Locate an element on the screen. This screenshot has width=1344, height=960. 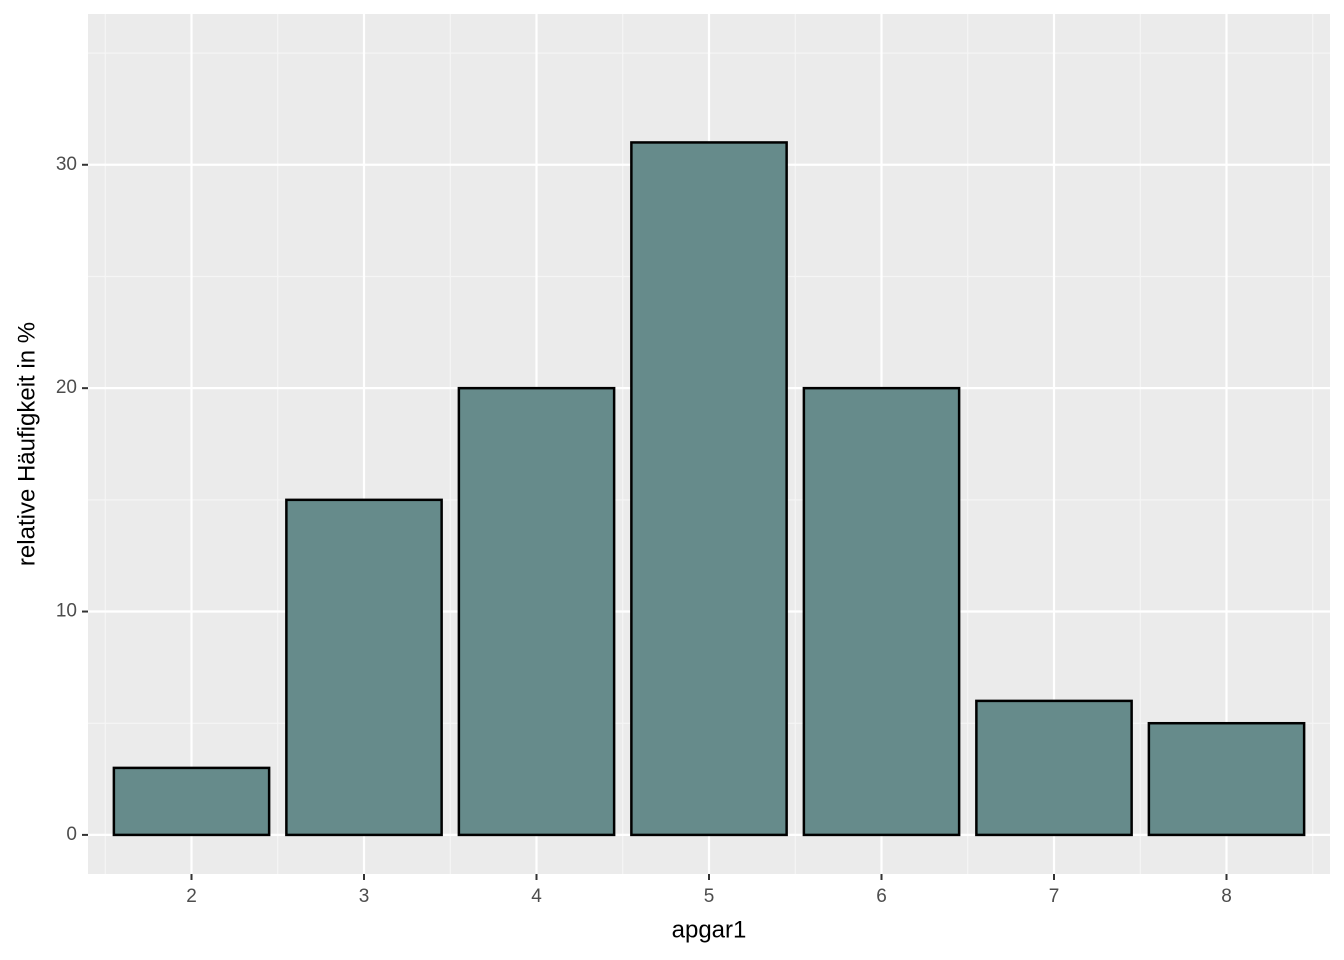
y-tick-label: 10 is located at coordinates (66, 611).